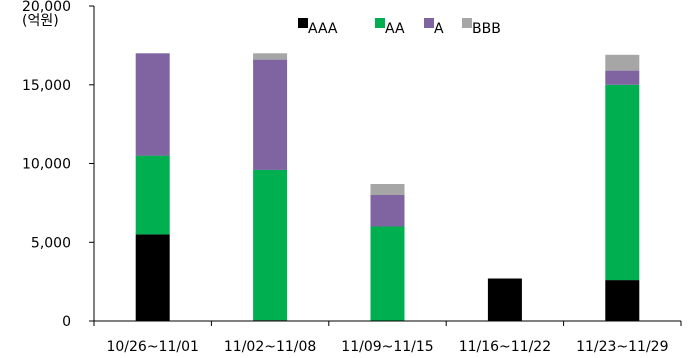 Image resolution: width=694 pixels, height=358 pixels. What do you see at coordinates (303, 23) in the screenshot?
I see `legend-swatch-aaa` at bounding box center [303, 23].